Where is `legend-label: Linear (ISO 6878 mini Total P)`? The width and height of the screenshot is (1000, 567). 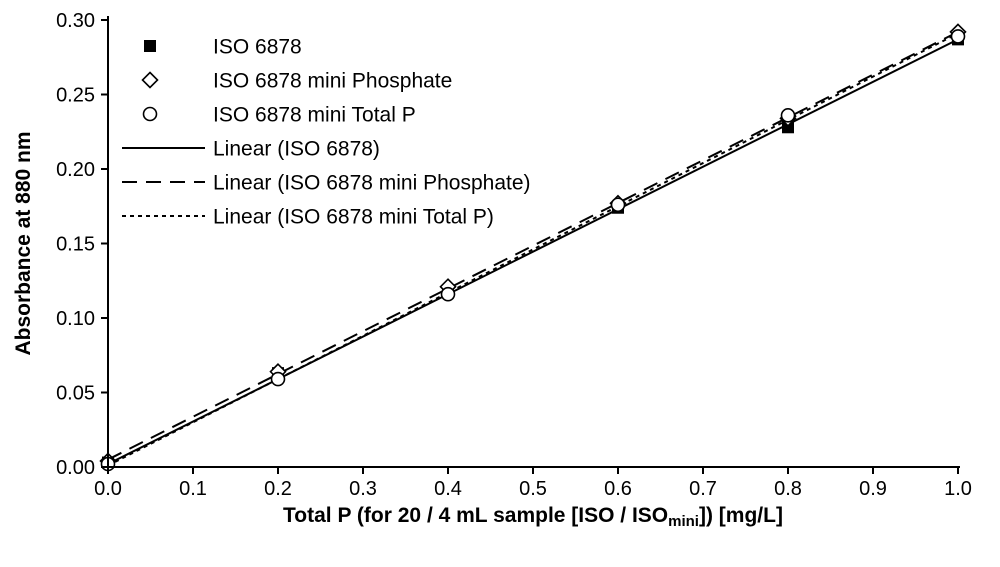 legend-label: Linear (ISO 6878 mini Total P) is located at coordinates (353, 216).